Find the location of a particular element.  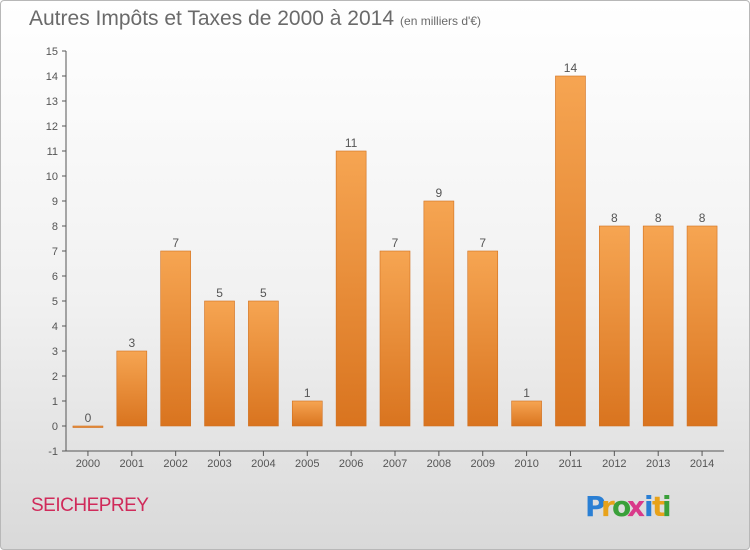

bar-2014 is located at coordinates (702, 326).